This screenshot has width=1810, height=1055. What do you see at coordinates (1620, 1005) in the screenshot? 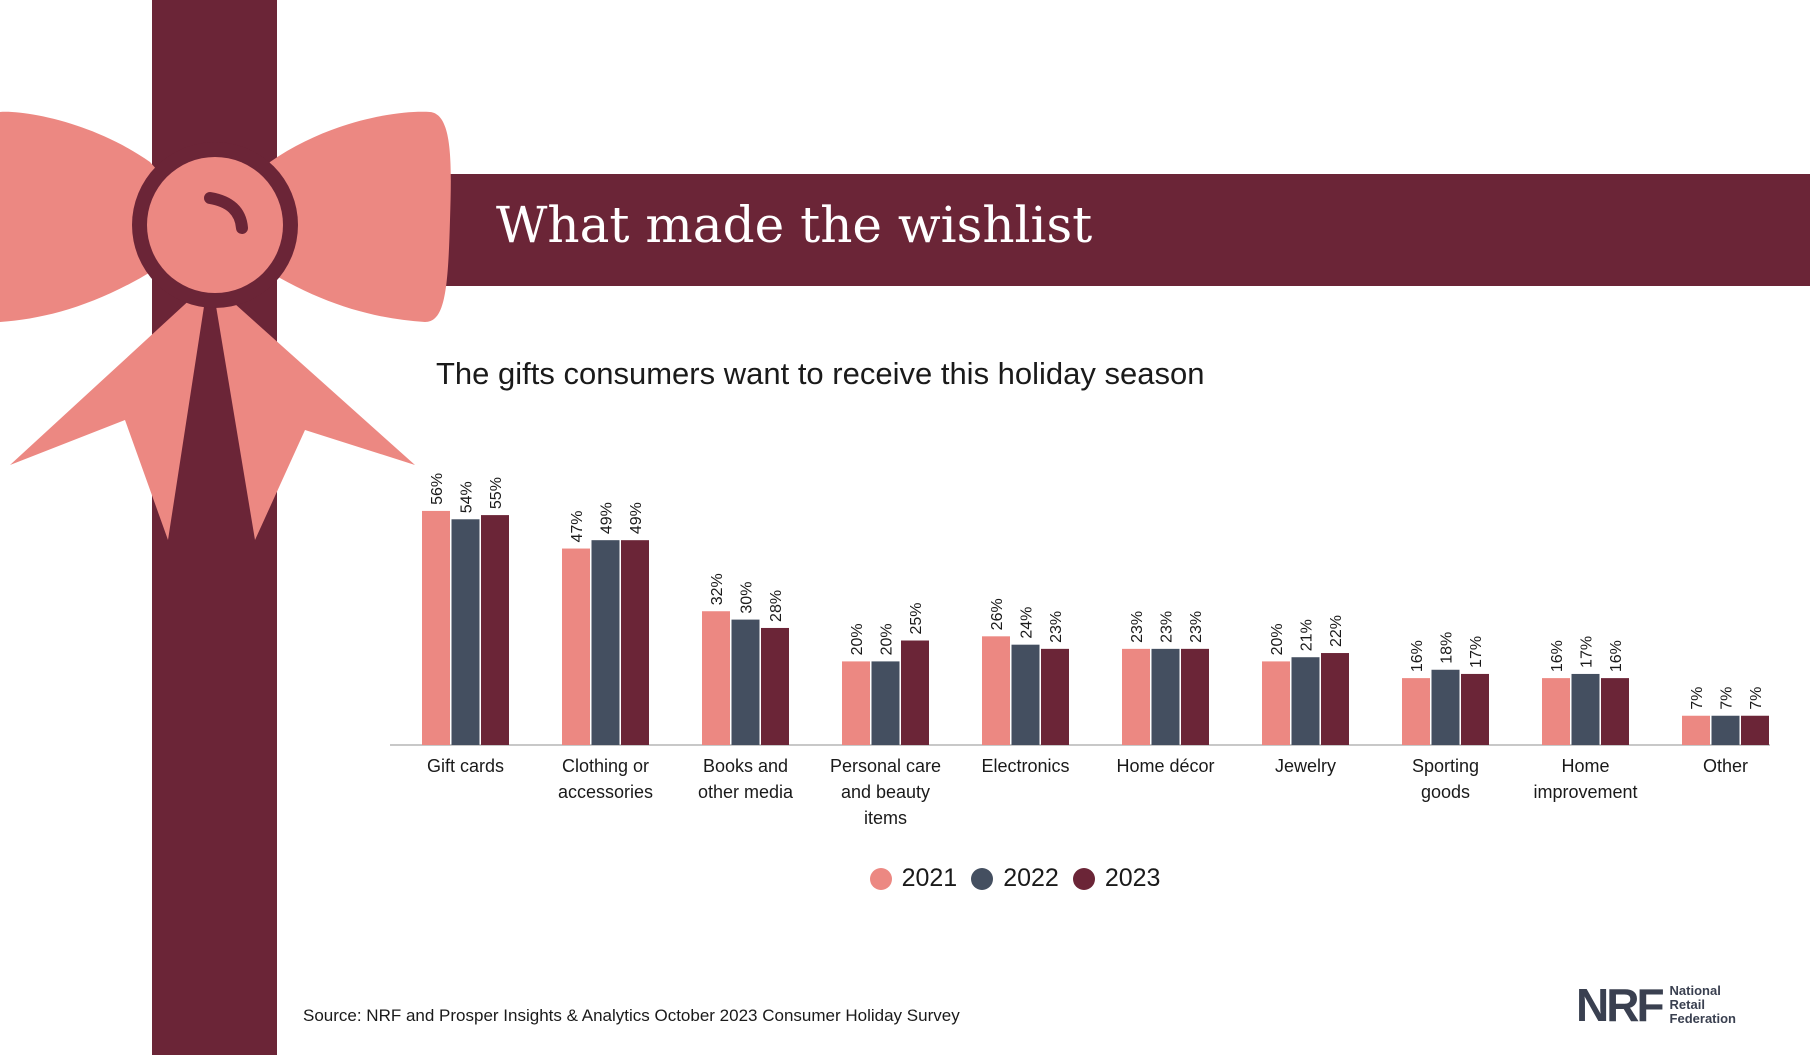
I see `logo-mark: NRF` at bounding box center [1620, 1005].